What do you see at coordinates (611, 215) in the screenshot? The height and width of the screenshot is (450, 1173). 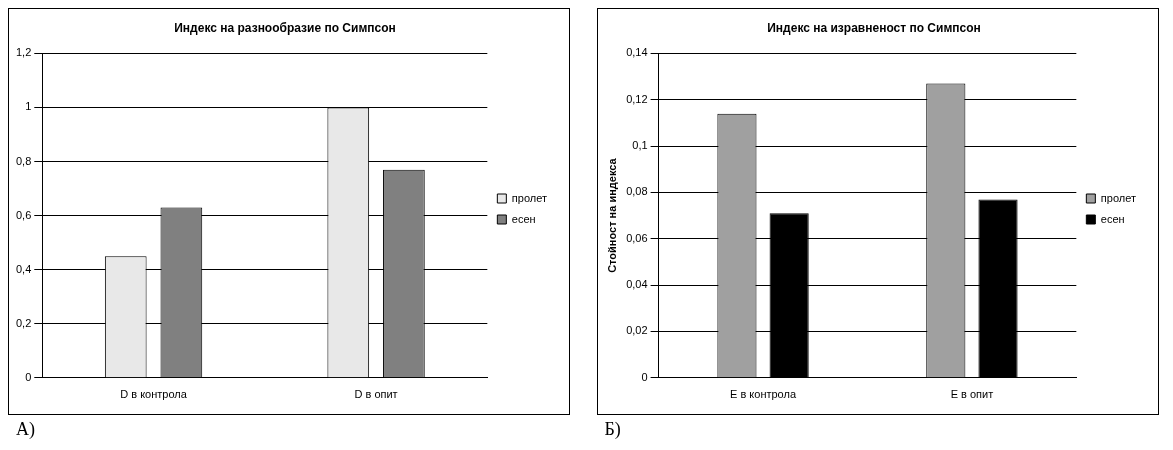 I see `y-axis-title: Стойност на индекса` at bounding box center [611, 215].